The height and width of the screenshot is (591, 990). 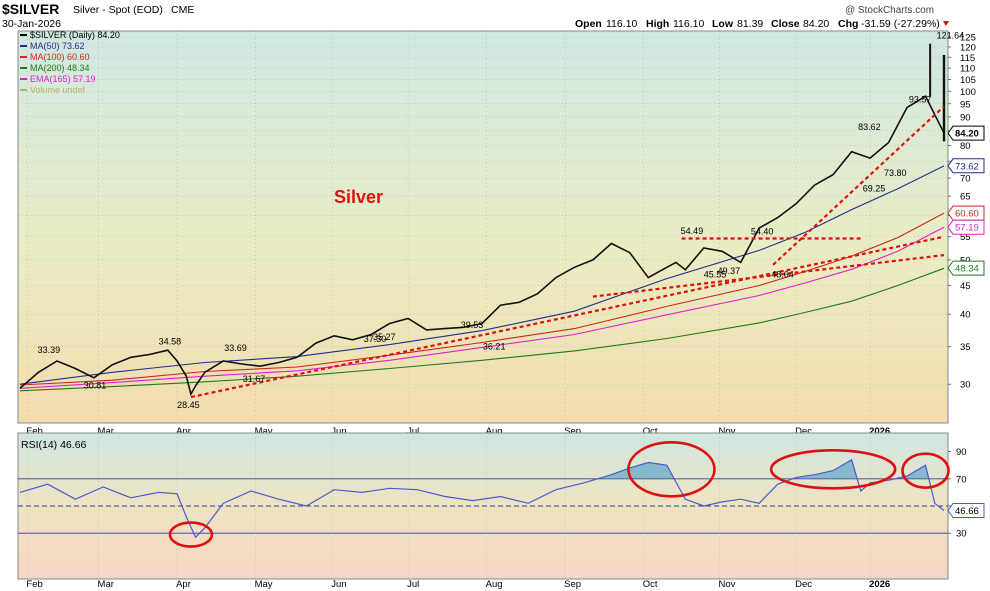 I want to click on rsi-circle-oversold-april, so click(x=191, y=534).